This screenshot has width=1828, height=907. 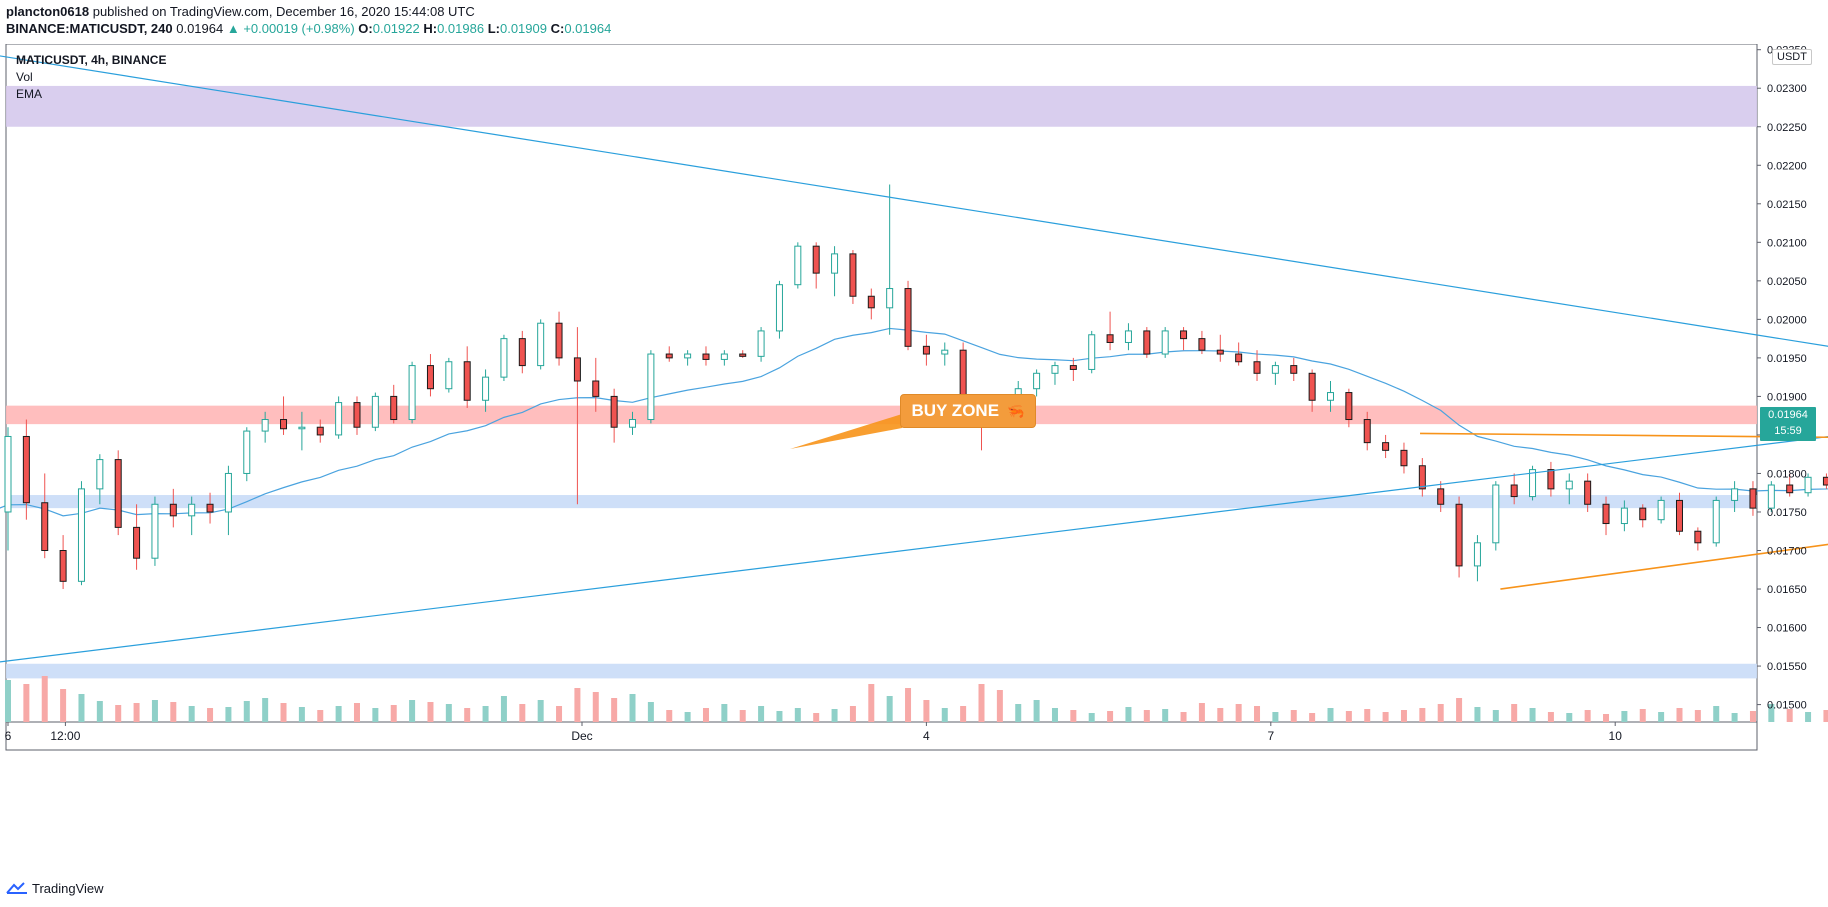 What do you see at coordinates (1787, 128) in the screenshot?
I see `price-tick-label: 0.02250` at bounding box center [1787, 128].